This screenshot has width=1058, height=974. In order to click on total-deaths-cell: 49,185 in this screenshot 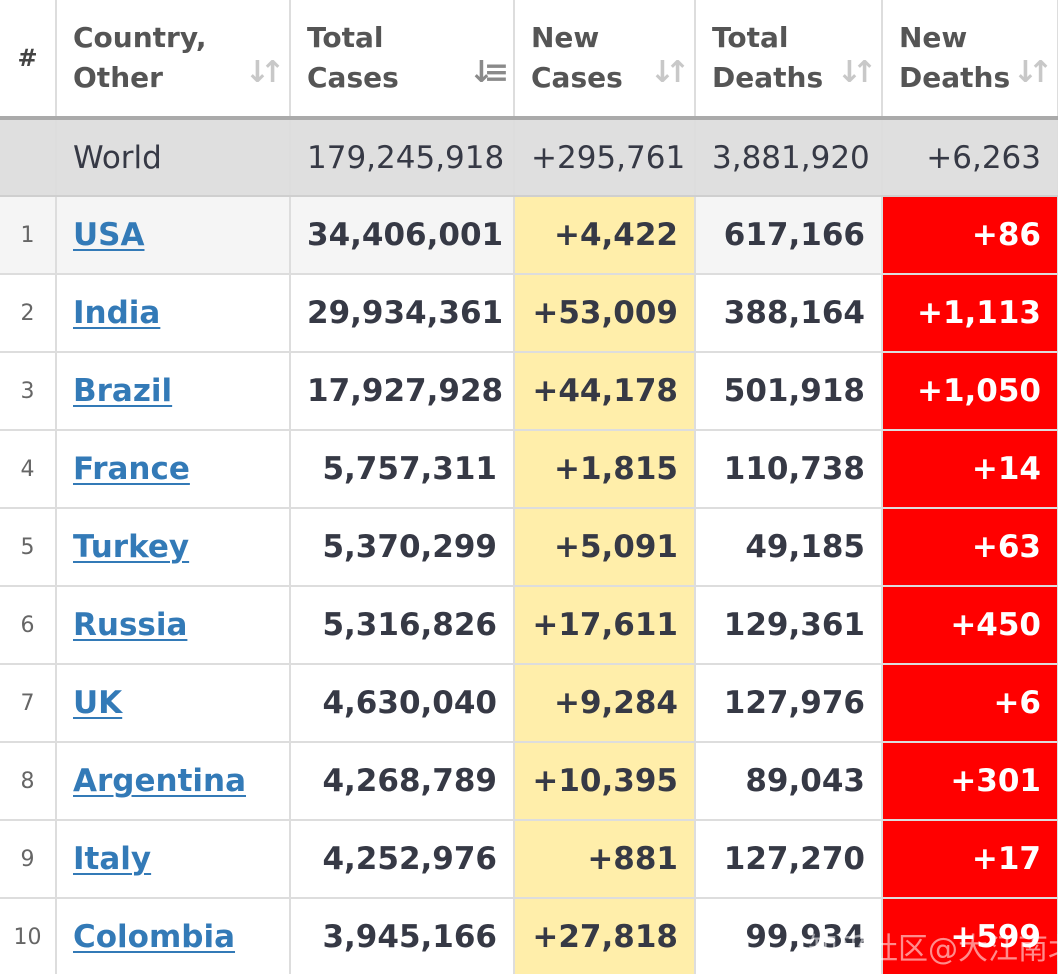, I will do `click(789, 547)`.